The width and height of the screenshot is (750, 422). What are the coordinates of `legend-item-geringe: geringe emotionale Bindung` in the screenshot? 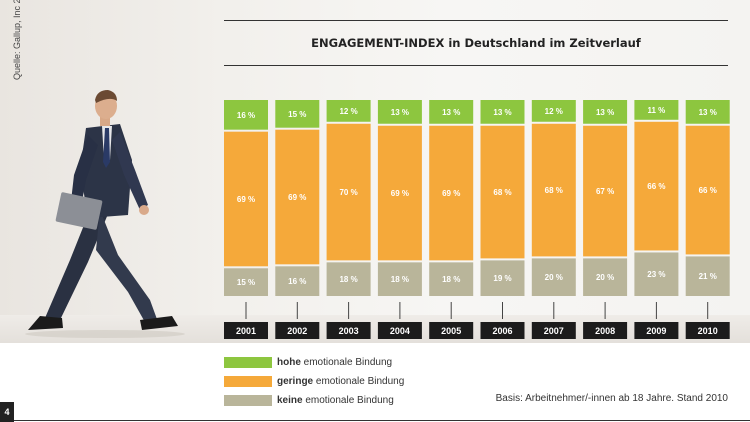 It's located at (314, 381).